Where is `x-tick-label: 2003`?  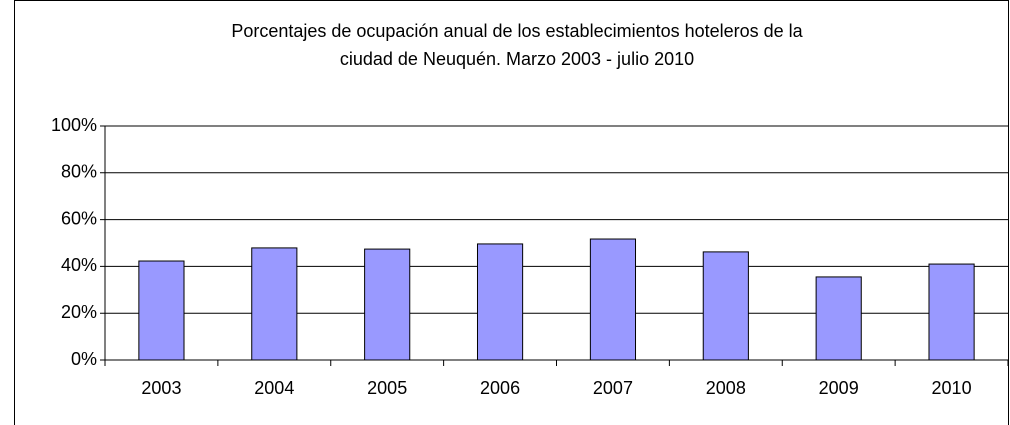 x-tick-label: 2003 is located at coordinates (161, 388).